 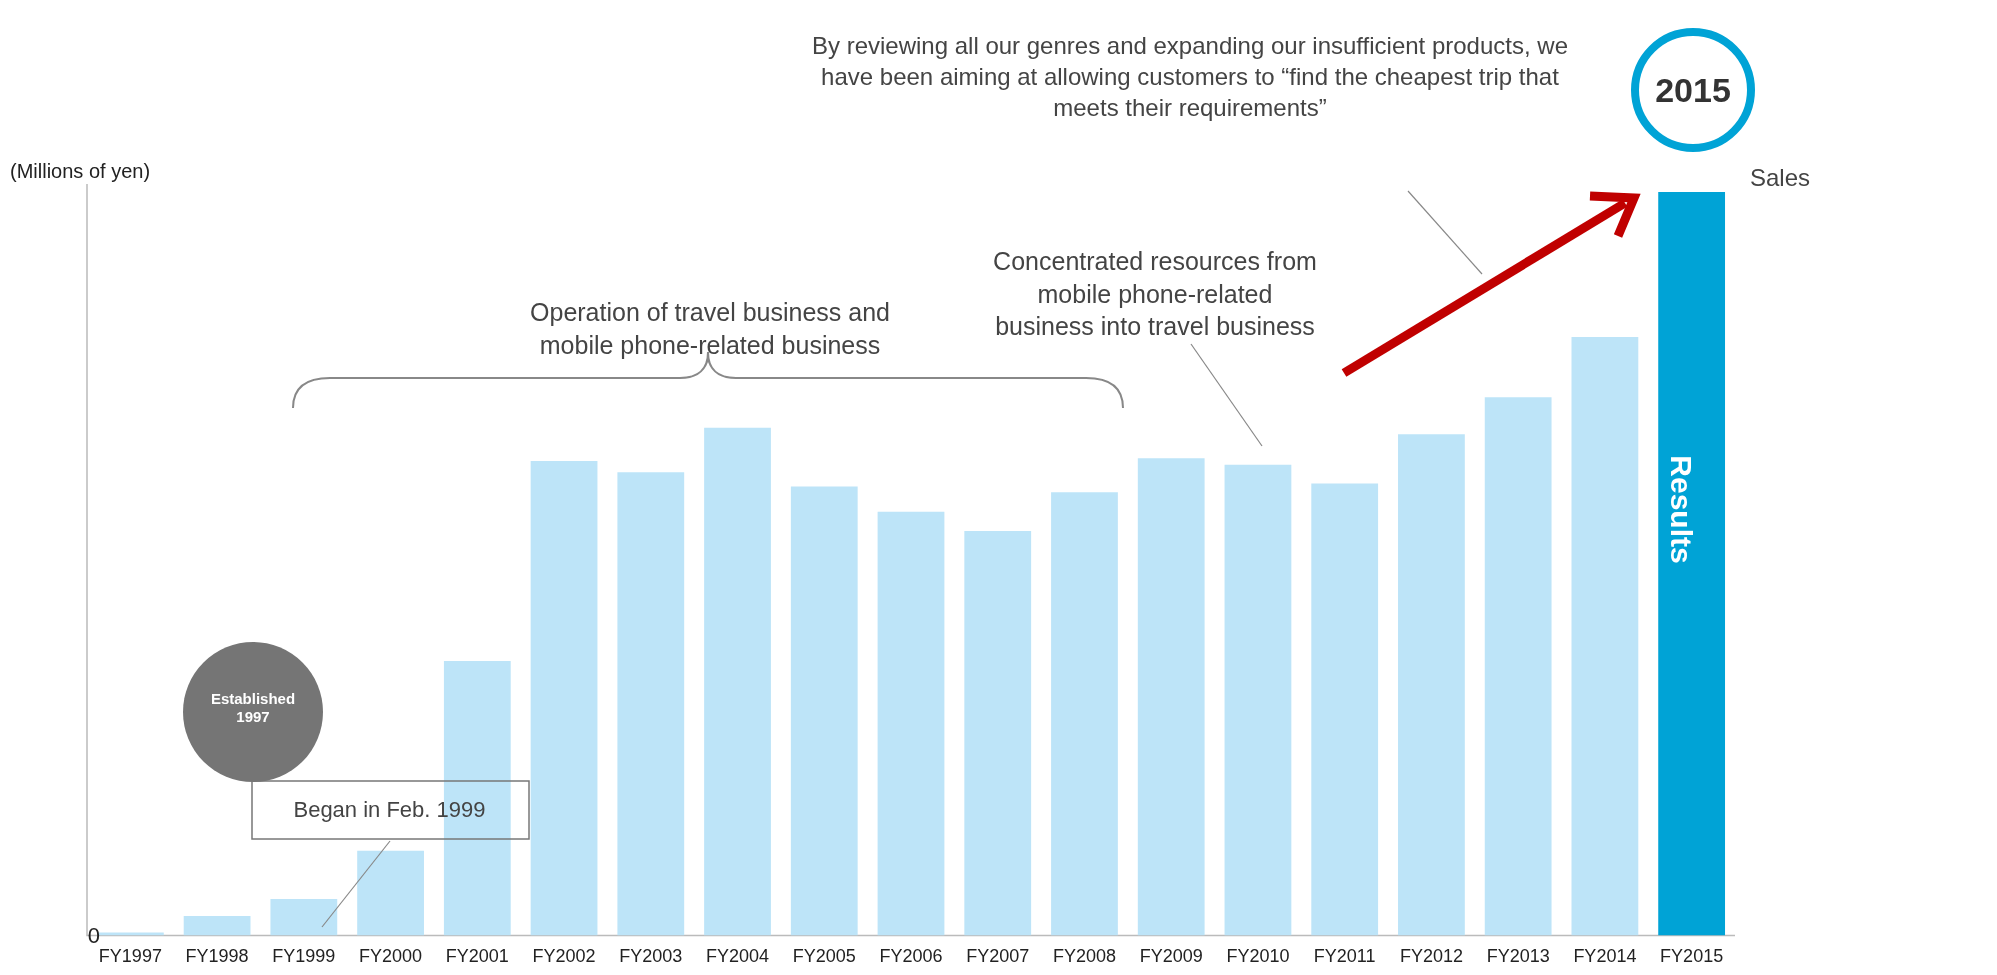 I want to click on x-tick-label: FY2010, so click(x=1258, y=956).